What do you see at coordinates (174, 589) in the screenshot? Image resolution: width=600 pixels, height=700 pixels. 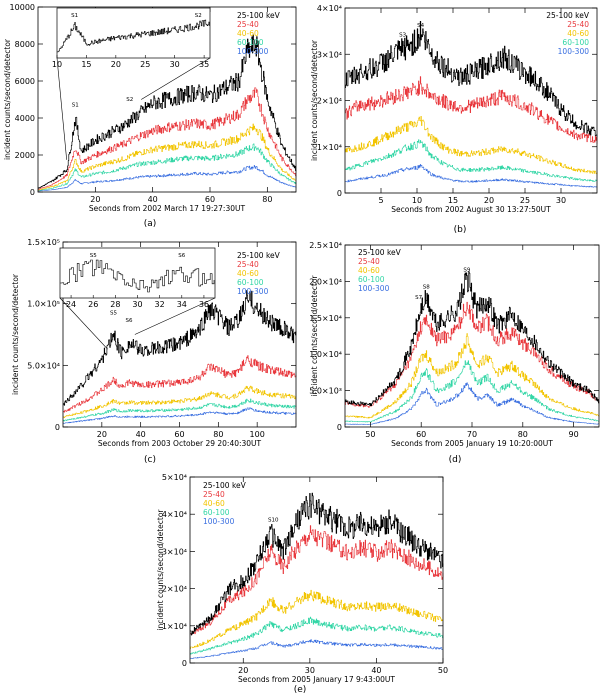 I see `y-tick-label: 2×10⁴` at bounding box center [174, 589].